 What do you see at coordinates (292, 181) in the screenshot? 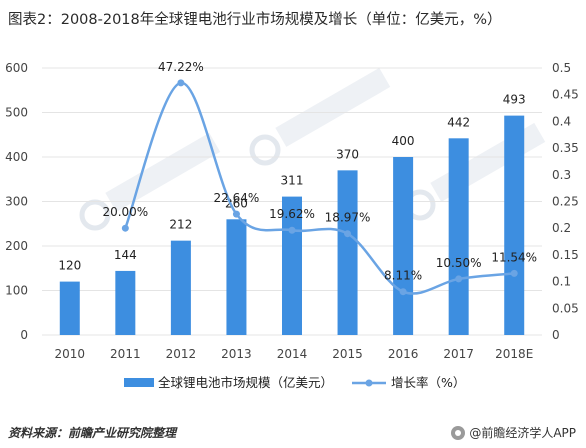
I see `bar-value-label: 311` at bounding box center [292, 181].